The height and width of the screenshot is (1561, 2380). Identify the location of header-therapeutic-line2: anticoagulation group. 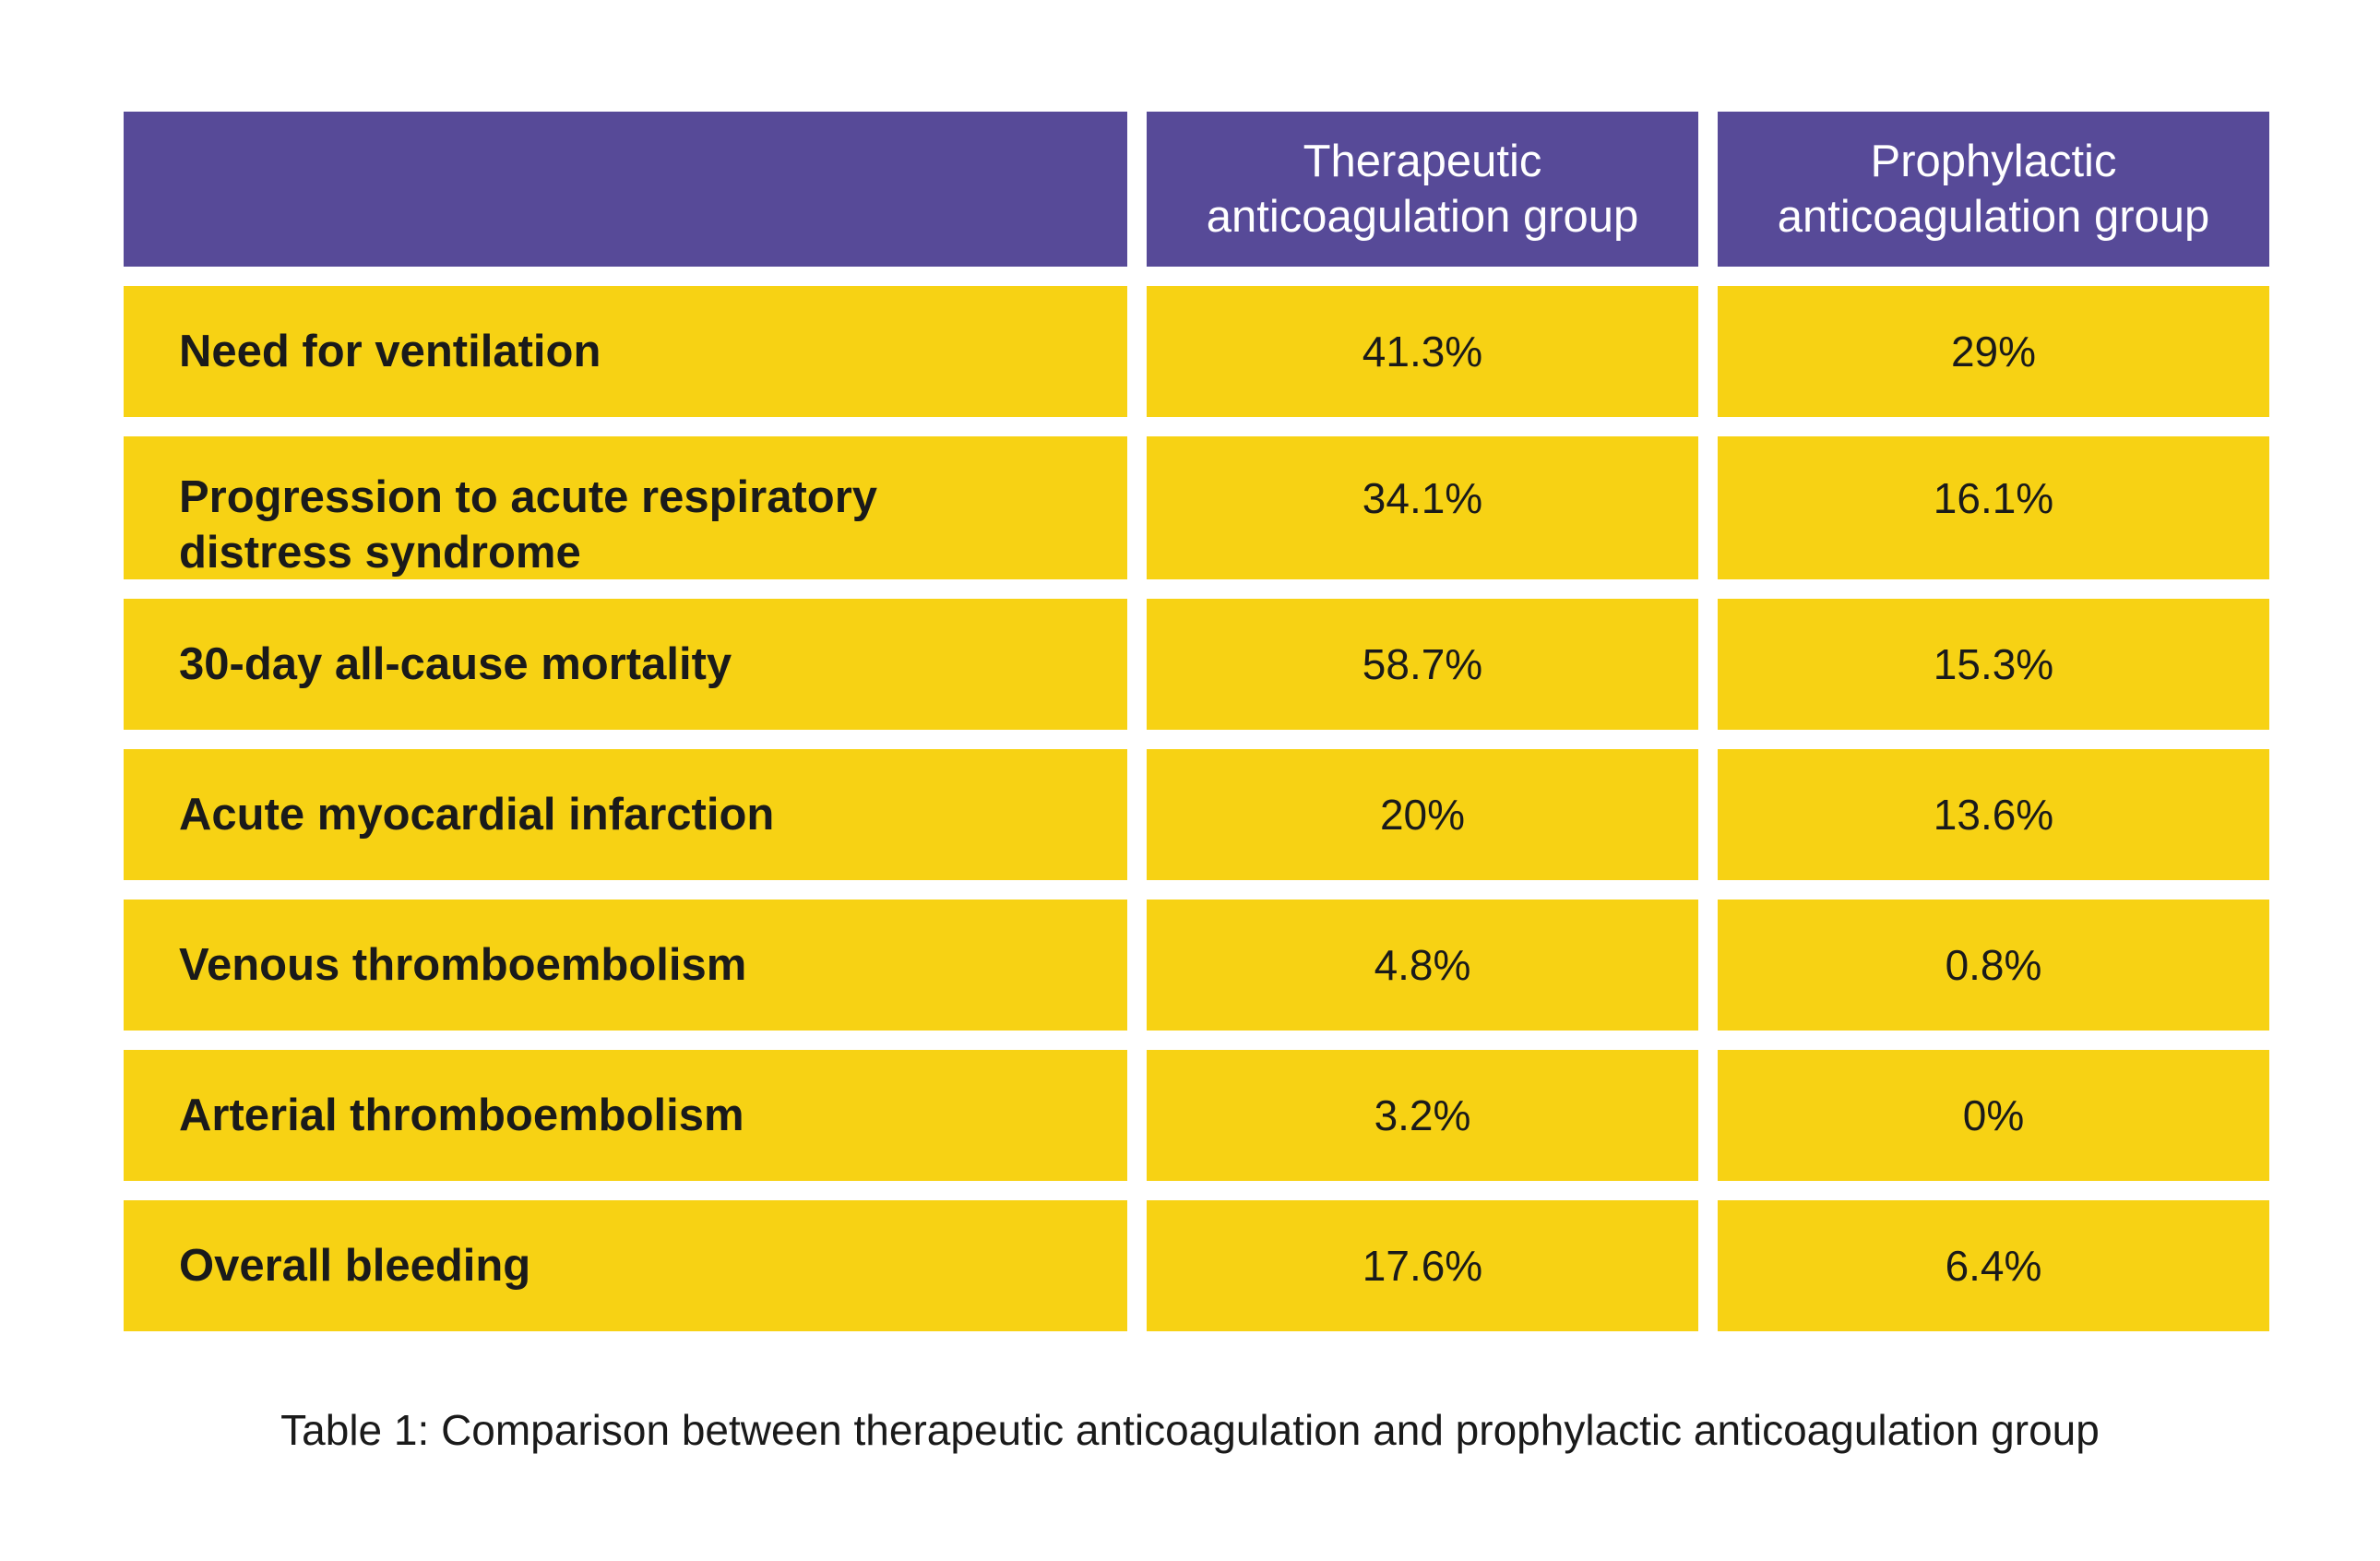
(1422, 217).